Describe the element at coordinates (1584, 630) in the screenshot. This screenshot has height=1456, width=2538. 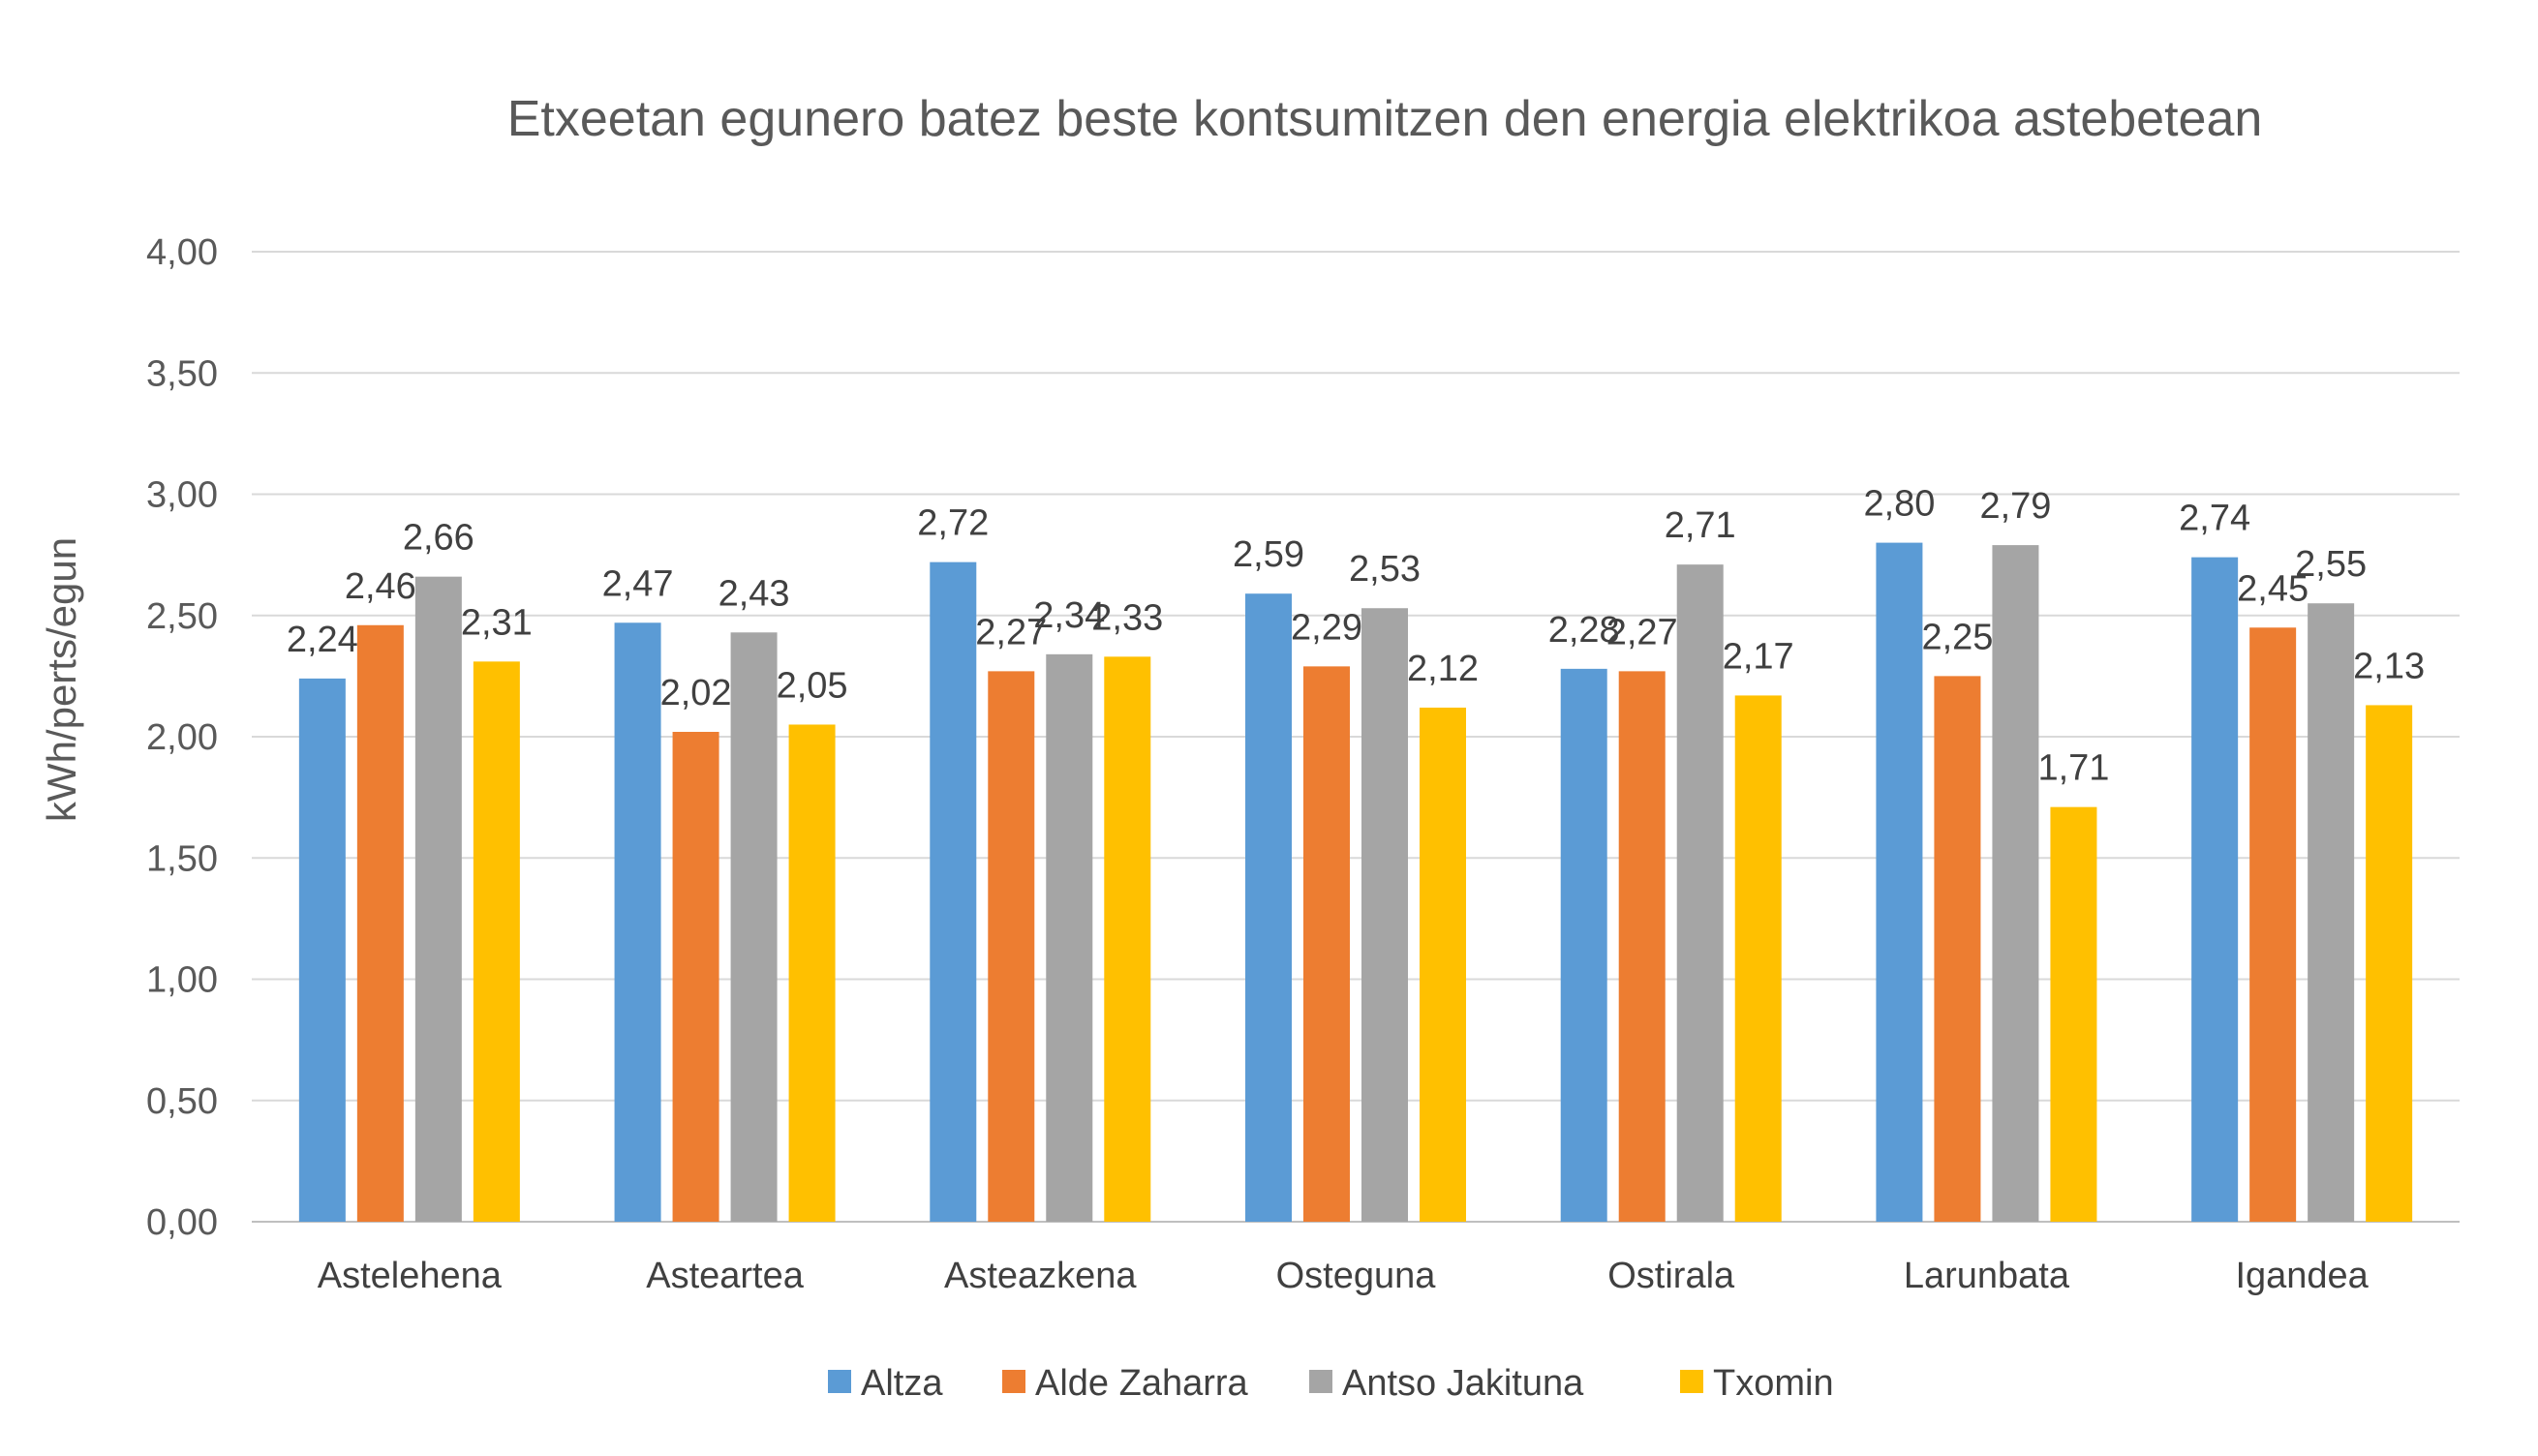
I see `data-label: 2,28` at that location.